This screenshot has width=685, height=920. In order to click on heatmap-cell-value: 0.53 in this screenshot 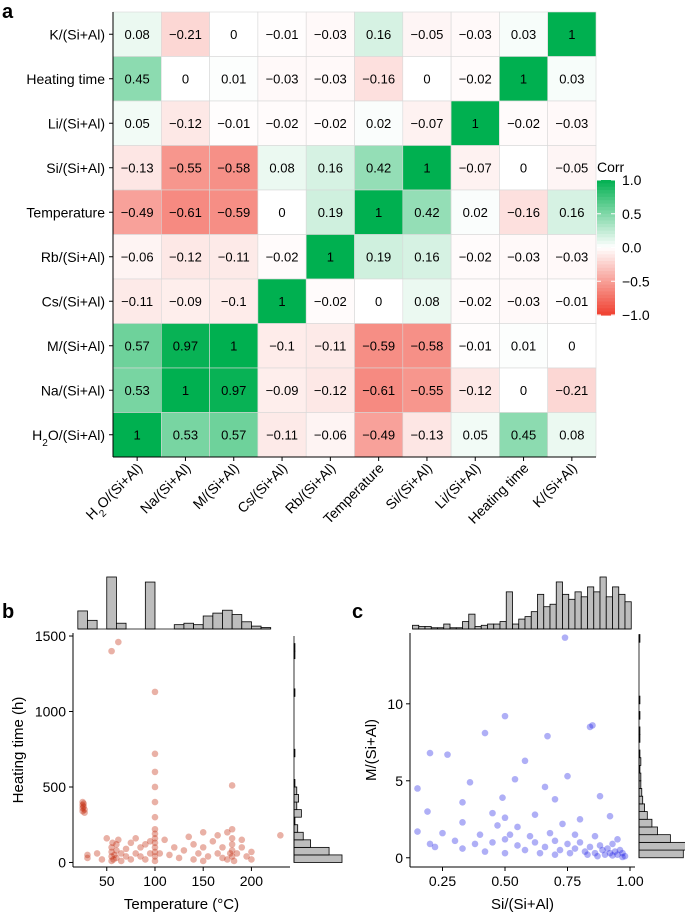, I will do `click(185, 434)`.